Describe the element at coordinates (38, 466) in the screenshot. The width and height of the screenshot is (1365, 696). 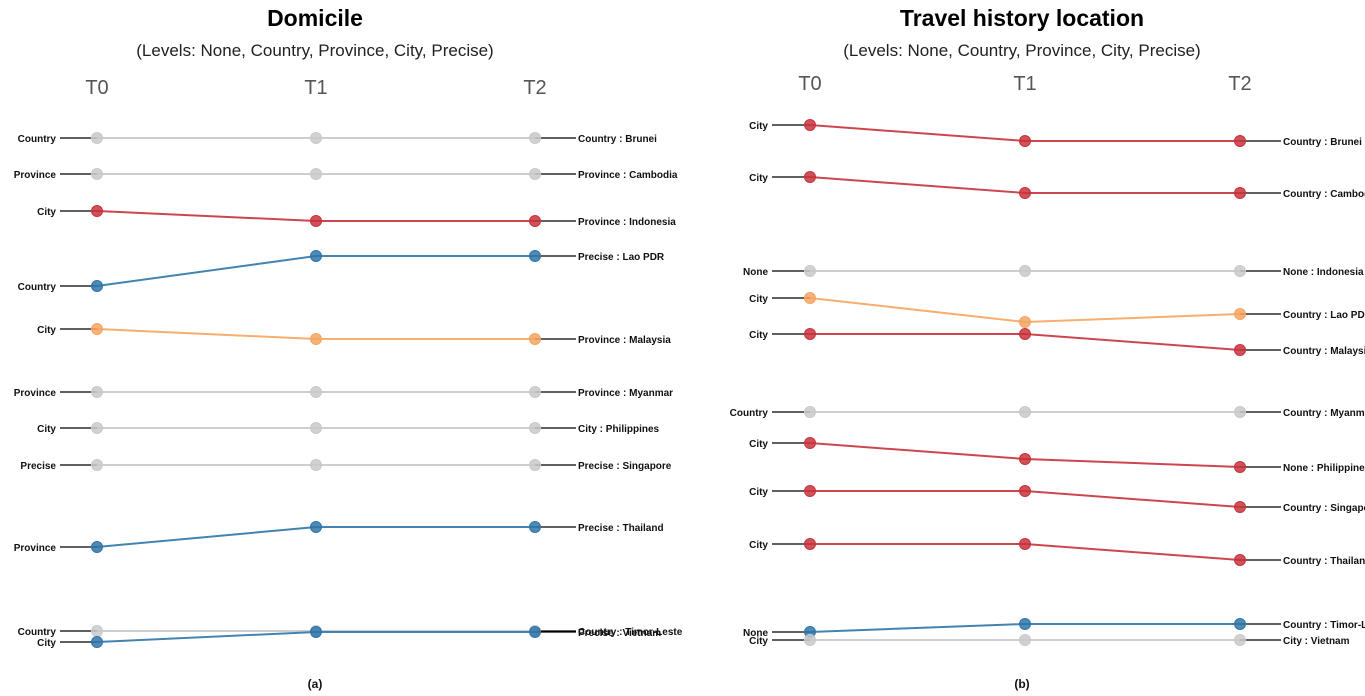
I see `left-label: Precise` at that location.